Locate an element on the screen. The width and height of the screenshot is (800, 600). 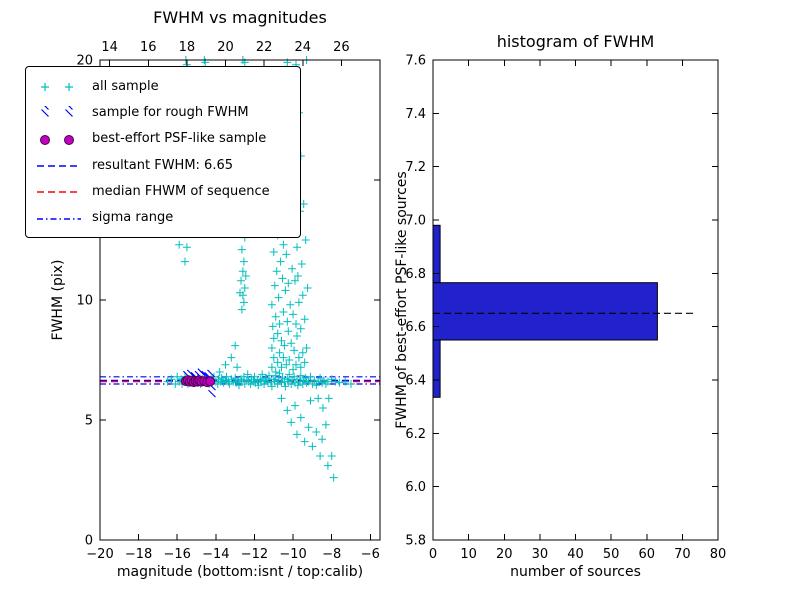
legend-item-median-fwhm: median FHWM of sequence is located at coordinates (163, 191).